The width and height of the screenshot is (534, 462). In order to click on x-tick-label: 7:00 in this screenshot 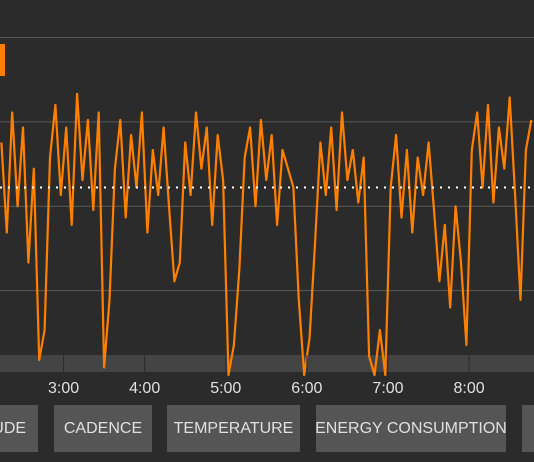, I will do `click(387, 388)`.